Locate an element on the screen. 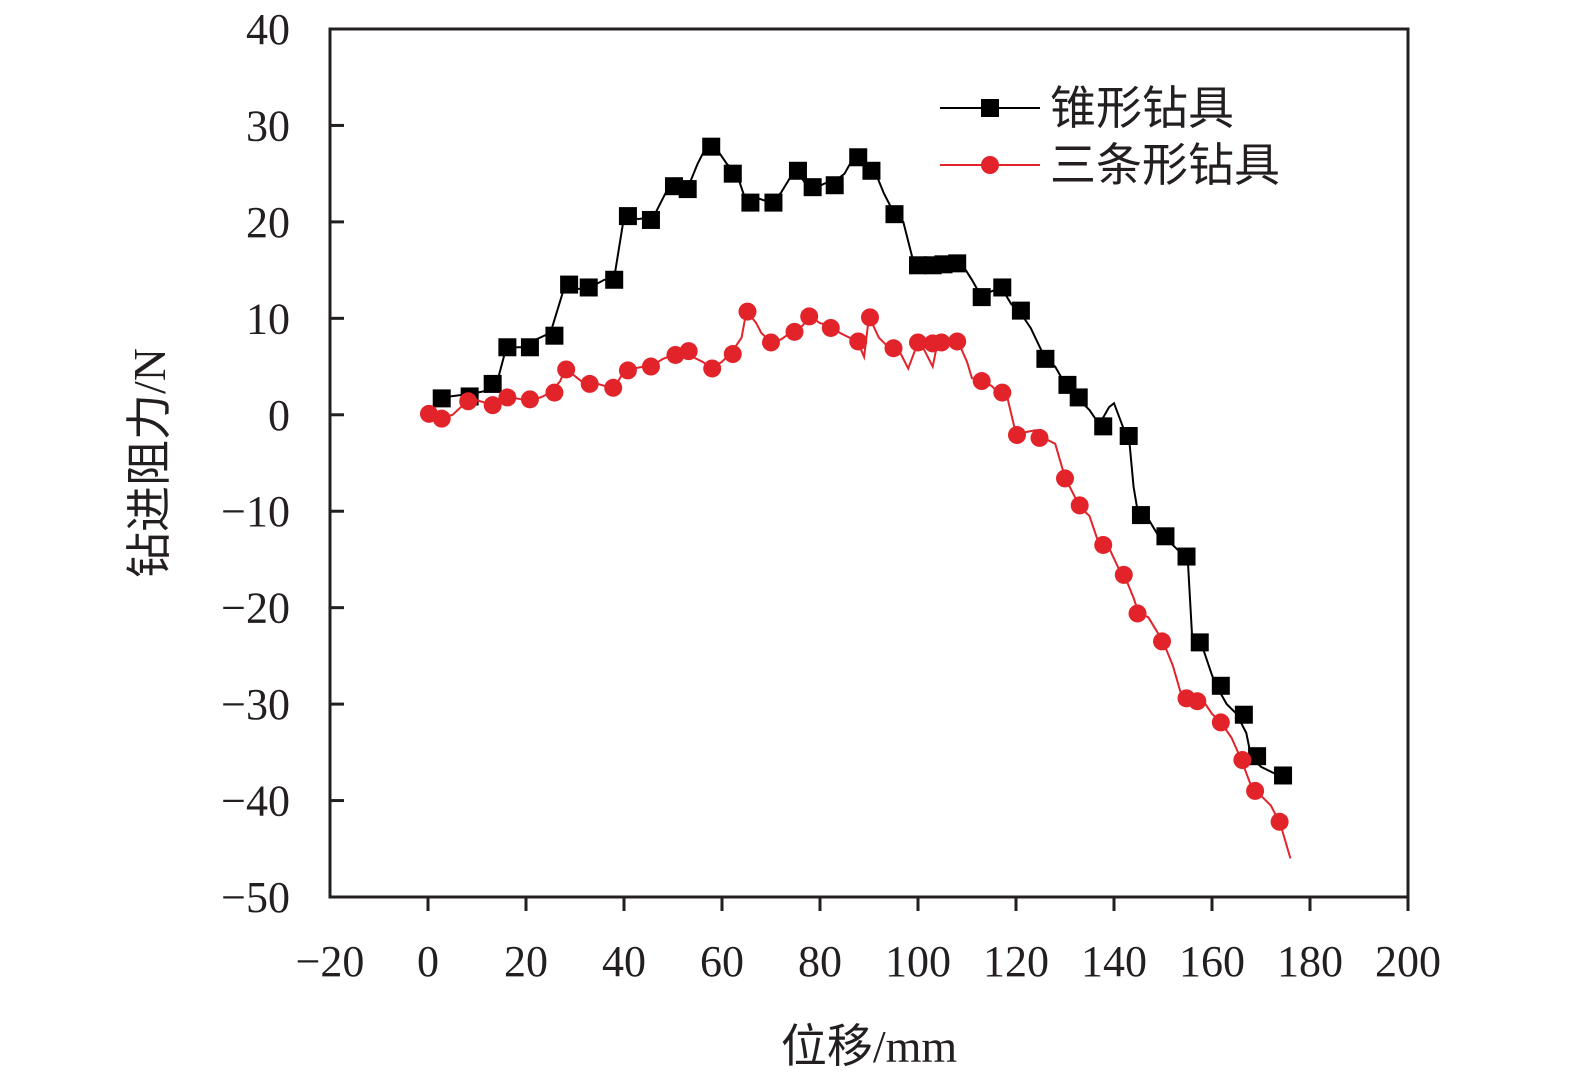  x-tick-label: 60 is located at coordinates (722, 961).